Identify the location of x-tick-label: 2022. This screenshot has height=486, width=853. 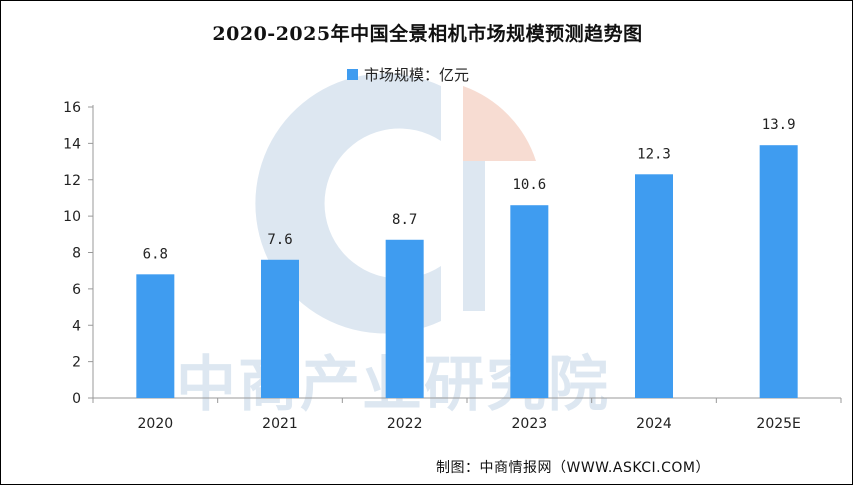
(405, 424).